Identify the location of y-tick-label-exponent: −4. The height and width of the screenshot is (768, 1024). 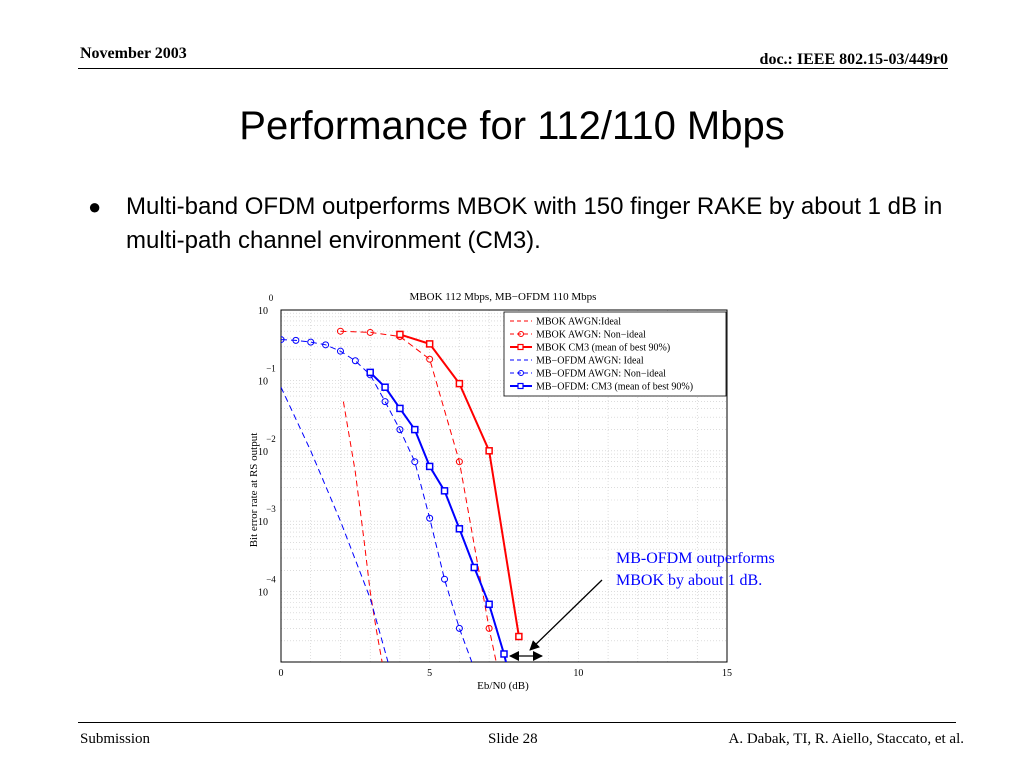
(271, 580).